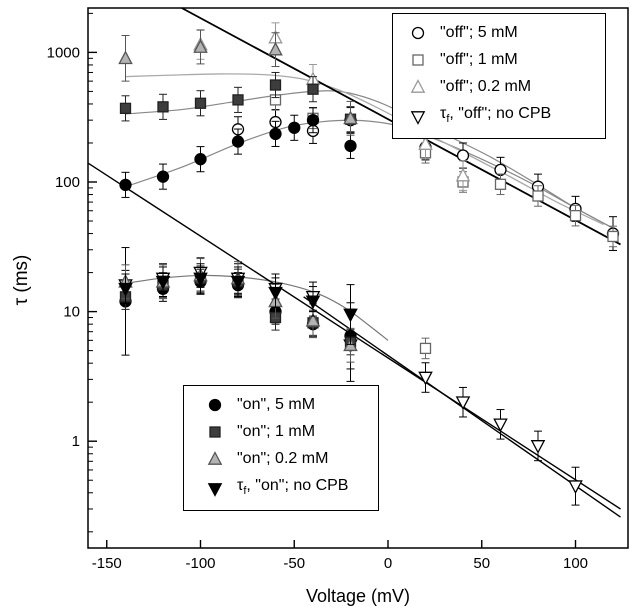 Image resolution: width=640 pixels, height=614 pixels. What do you see at coordinates (283, 458) in the screenshot?
I see `legend-label: "on"; 0.2 mM` at bounding box center [283, 458].